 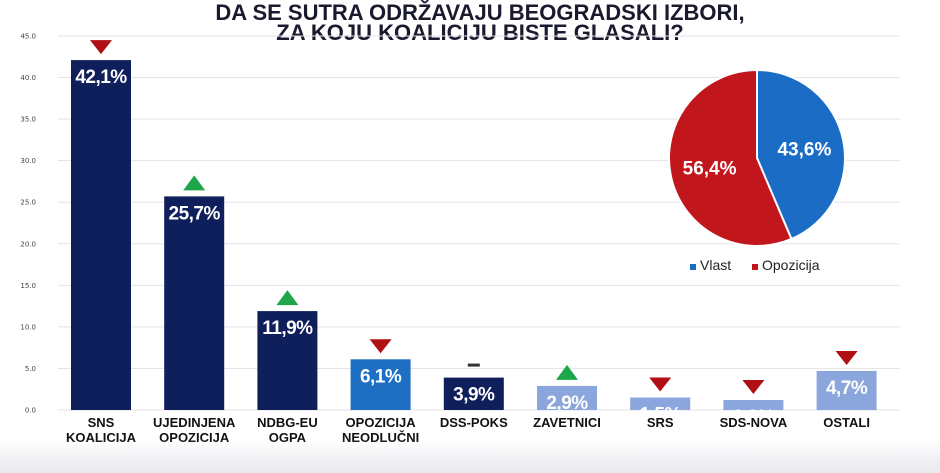 I want to click on bar-value-label: 11,9%, so click(x=287, y=328).